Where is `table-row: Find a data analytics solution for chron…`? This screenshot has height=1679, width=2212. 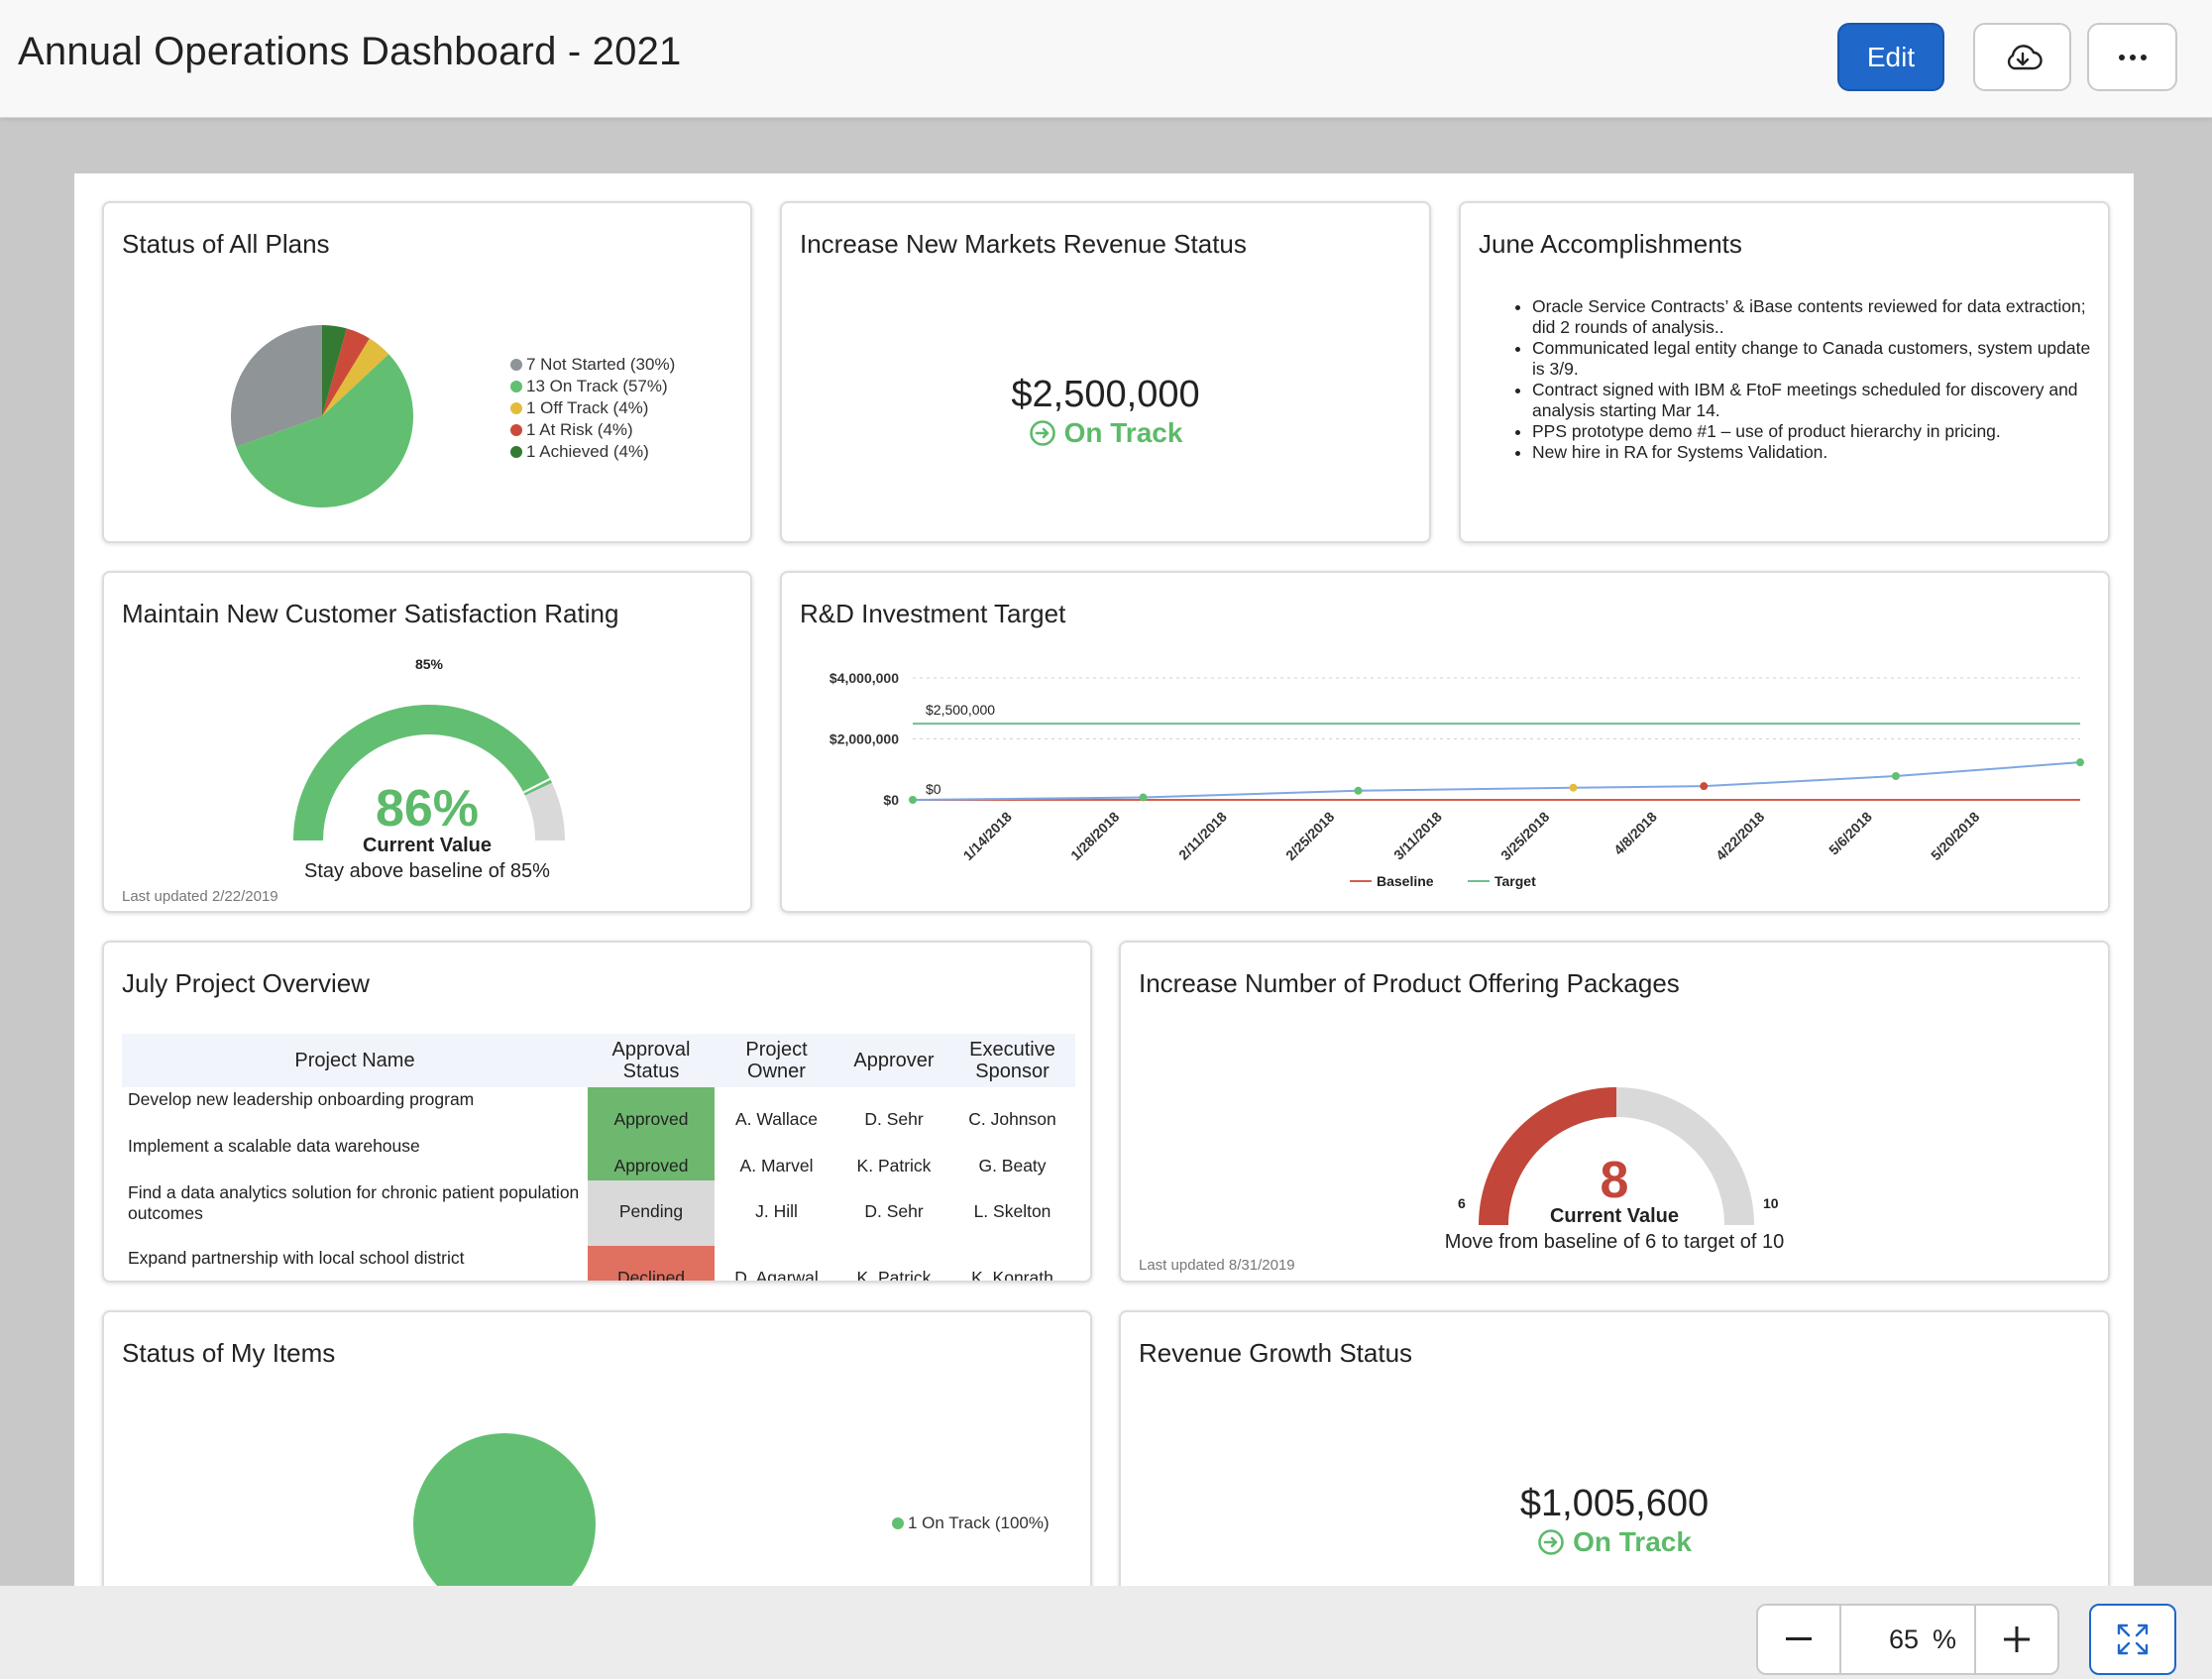 table-row: Find a data analytics solution for chron… is located at coordinates (598, 1213).